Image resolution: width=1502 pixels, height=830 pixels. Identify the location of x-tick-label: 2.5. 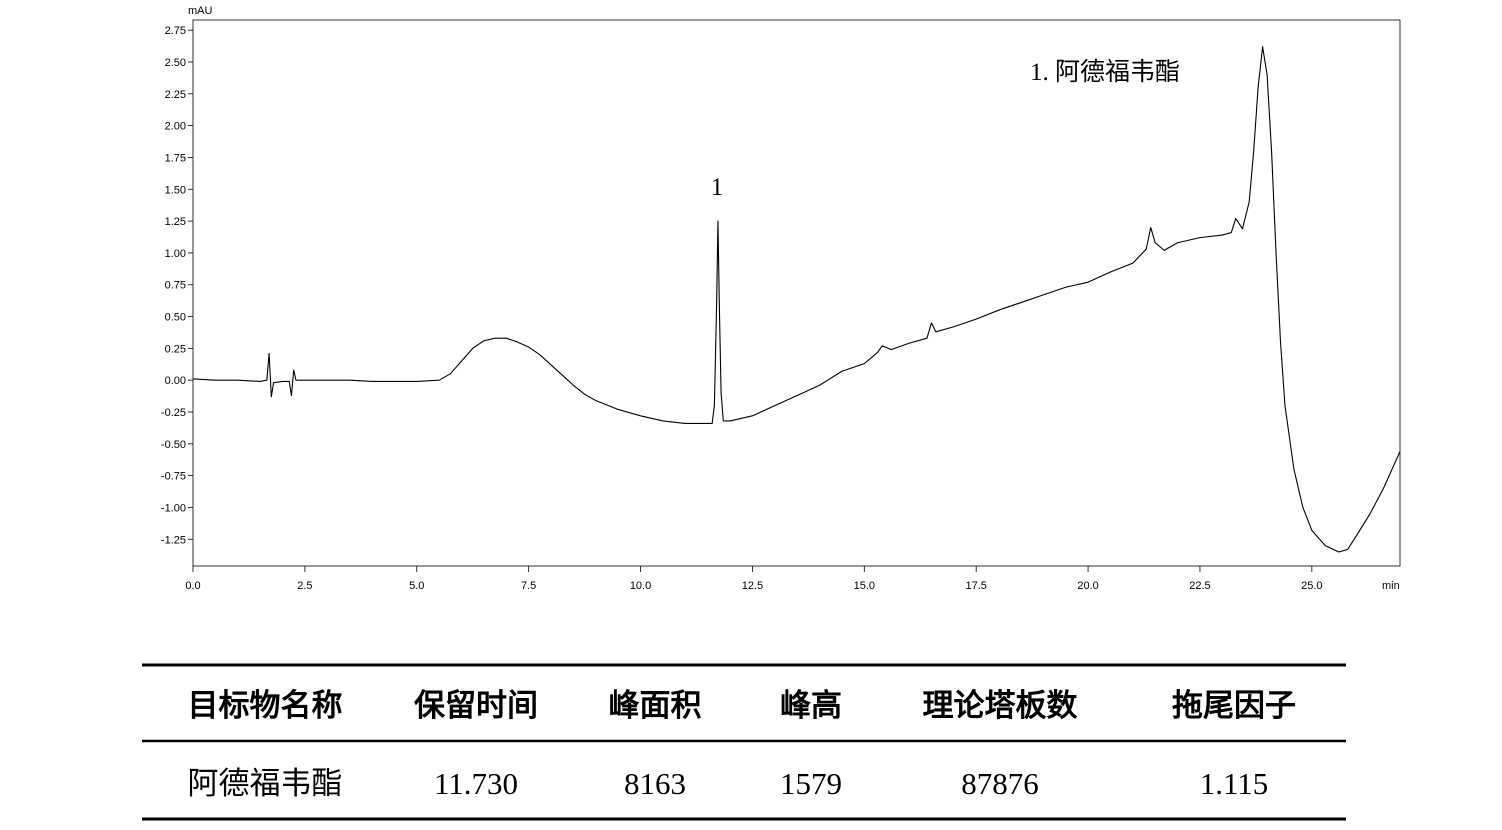
(304, 586).